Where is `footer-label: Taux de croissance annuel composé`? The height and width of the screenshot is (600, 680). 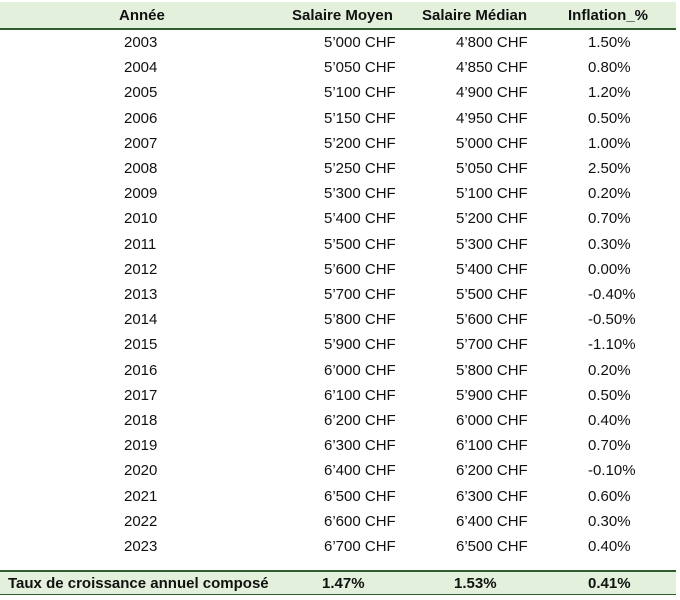
footer-label: Taux de croissance annuel composé is located at coordinates (138, 583).